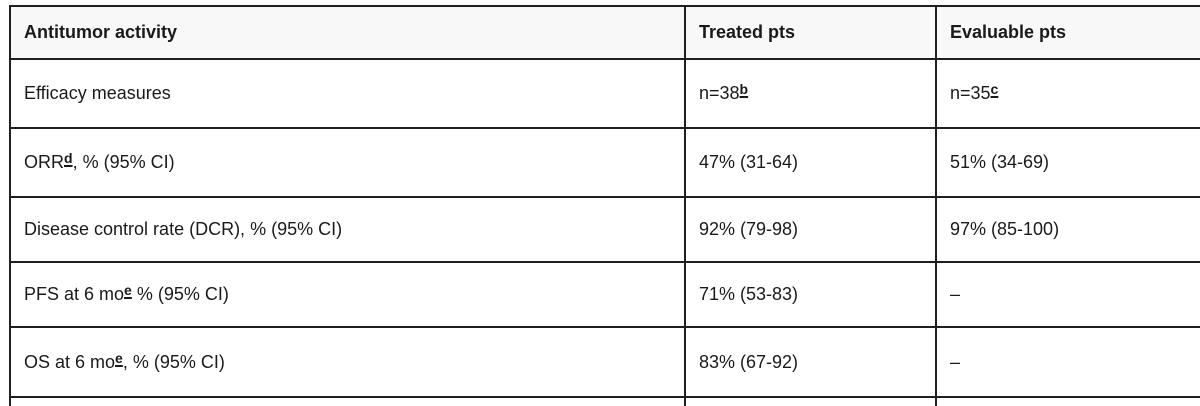 The height and width of the screenshot is (406, 1200). What do you see at coordinates (44, 162) in the screenshot?
I see `row-label: ORR` at bounding box center [44, 162].